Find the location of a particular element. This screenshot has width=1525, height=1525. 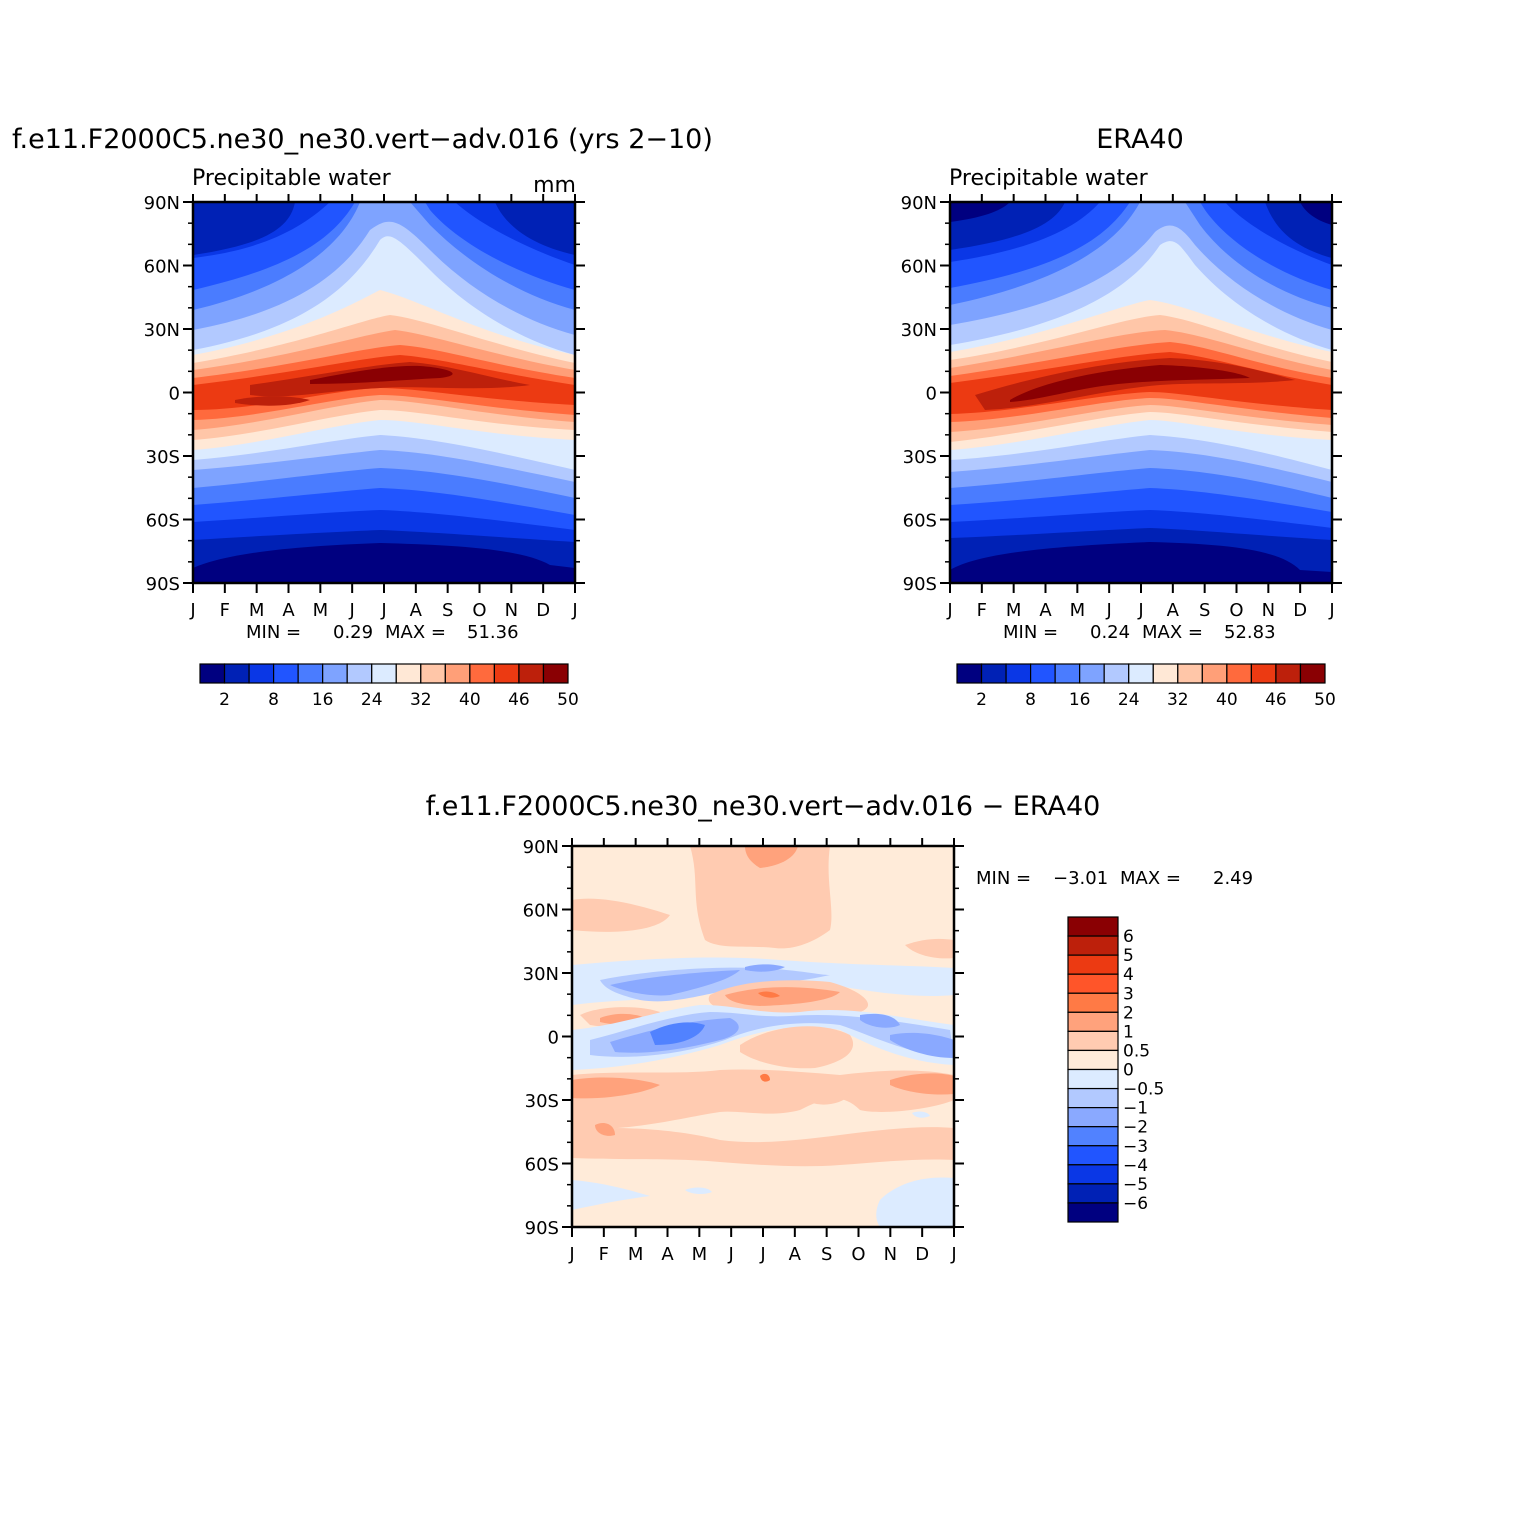

panel-era40-min-value: 0.24 is located at coordinates (1110, 632).